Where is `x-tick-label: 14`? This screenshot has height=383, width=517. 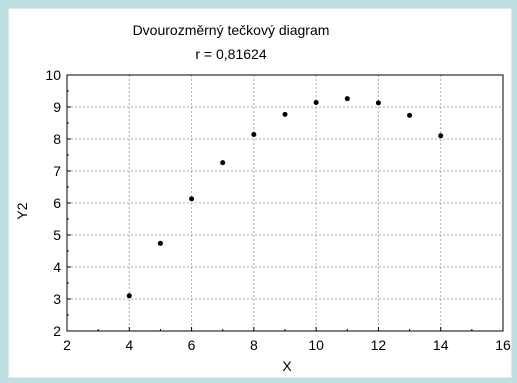 x-tick-label: 14 is located at coordinates (441, 345).